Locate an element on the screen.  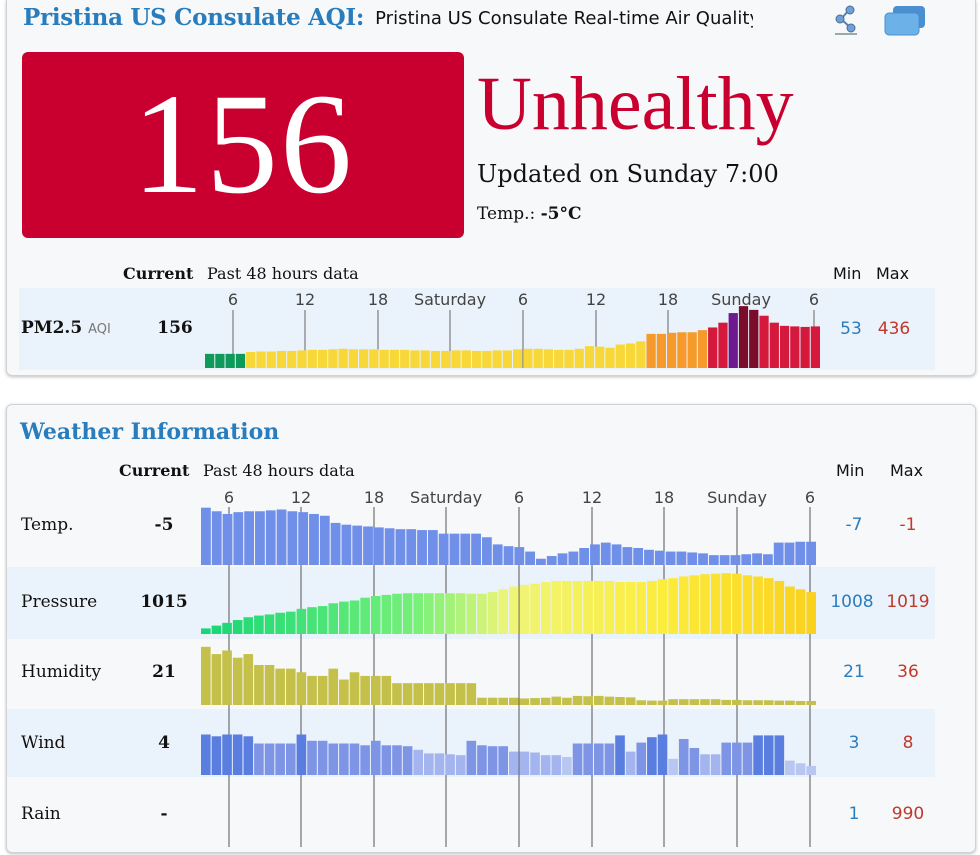
rain-current: - is located at coordinates (164, 814).